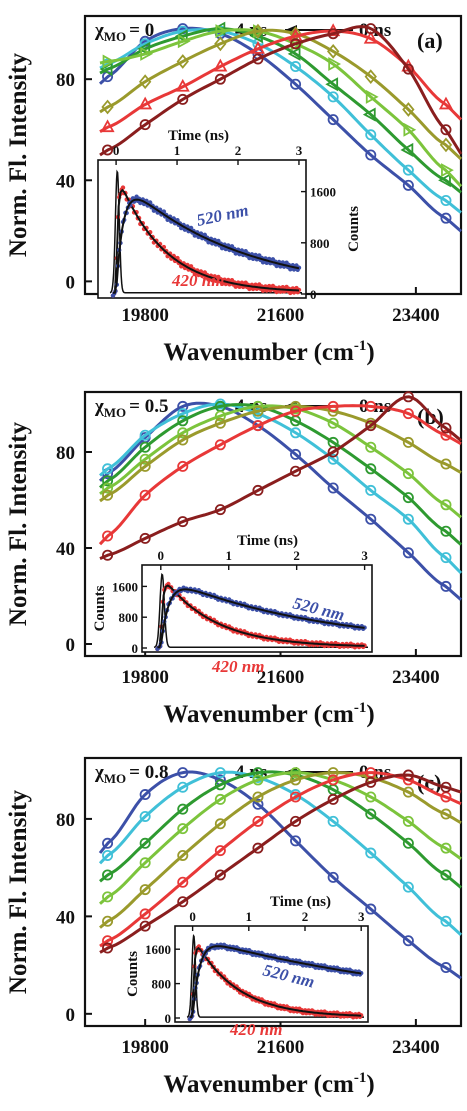  Describe the element at coordinates (158, 949) in the screenshot. I see `inset-y-tick-label: 1600` at that location.